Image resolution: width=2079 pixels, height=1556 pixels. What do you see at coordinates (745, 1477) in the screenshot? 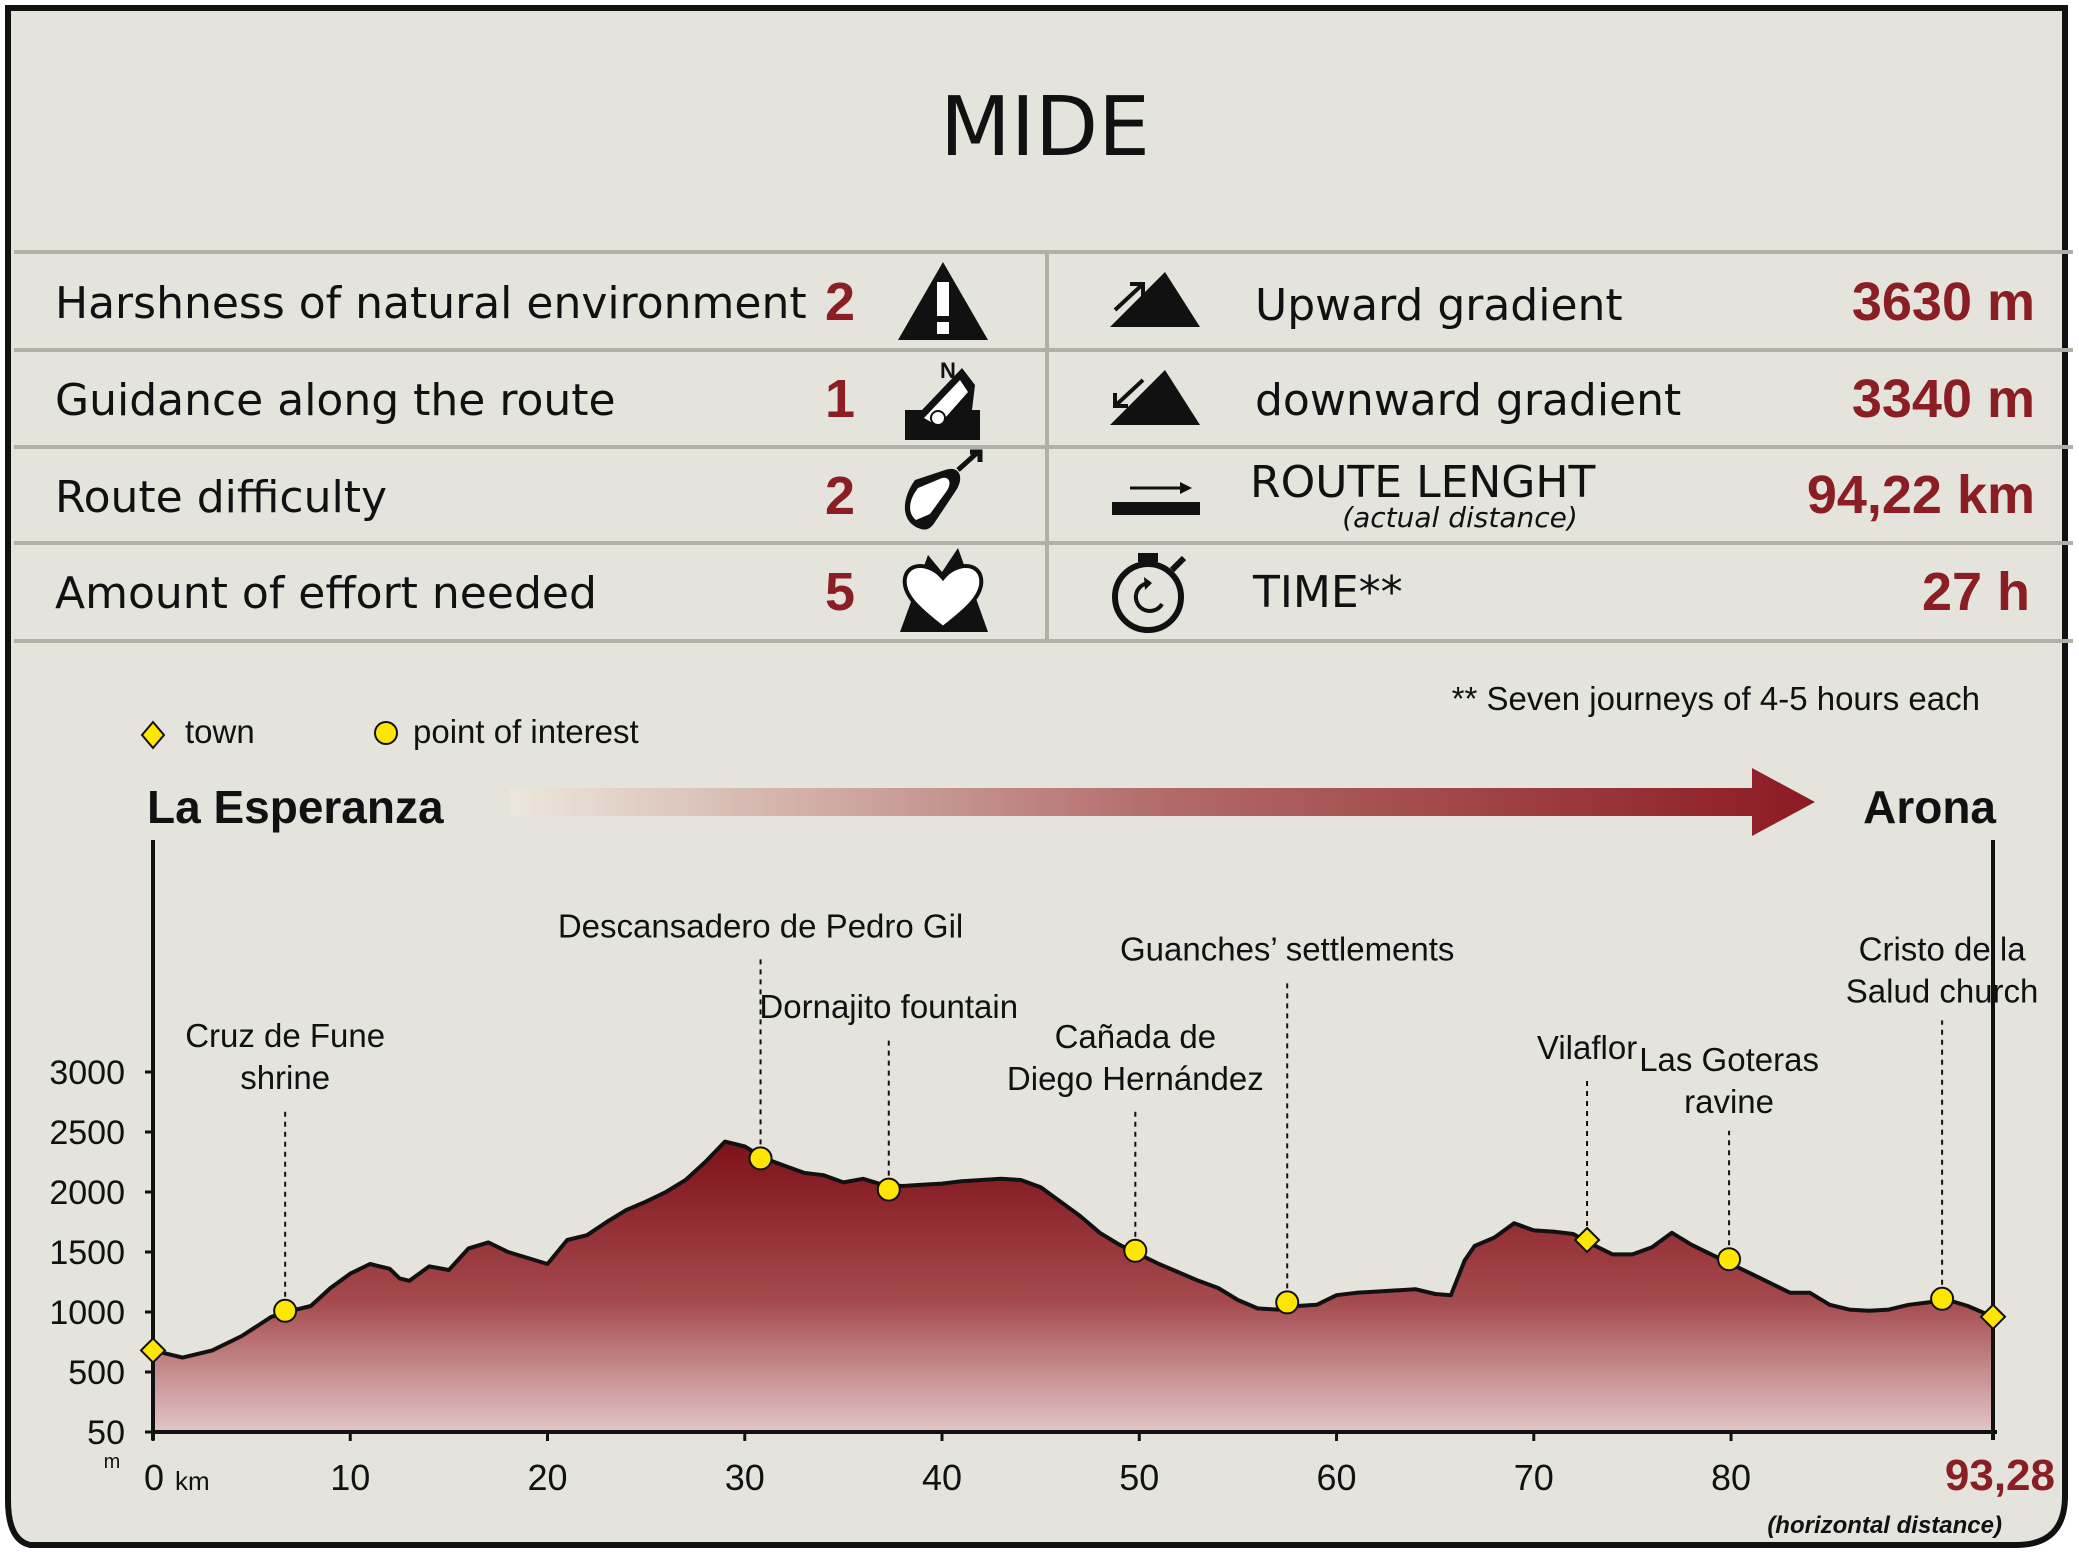
I see `x-tick-label: 30` at bounding box center [745, 1477].